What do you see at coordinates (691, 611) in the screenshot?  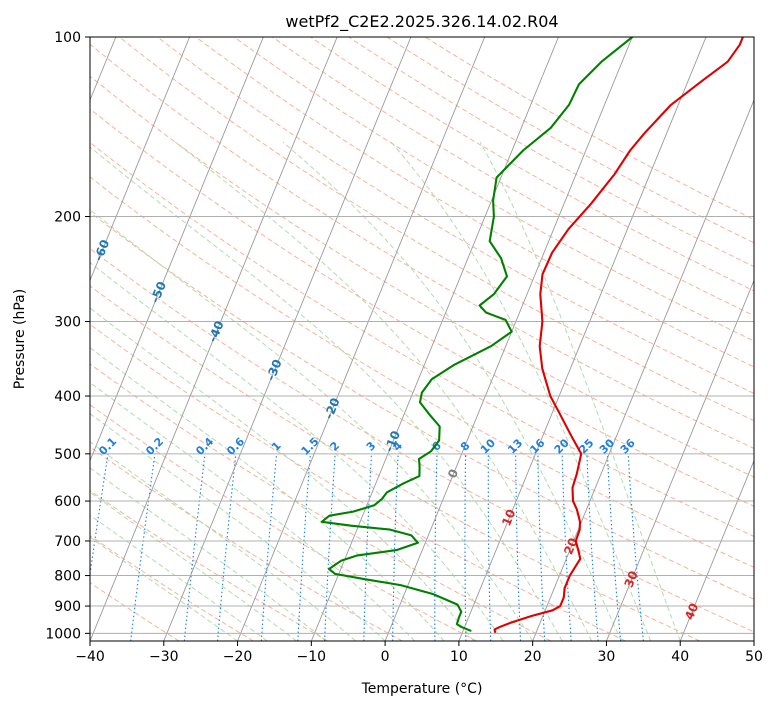 I see `isotherm-label: 40` at bounding box center [691, 611].